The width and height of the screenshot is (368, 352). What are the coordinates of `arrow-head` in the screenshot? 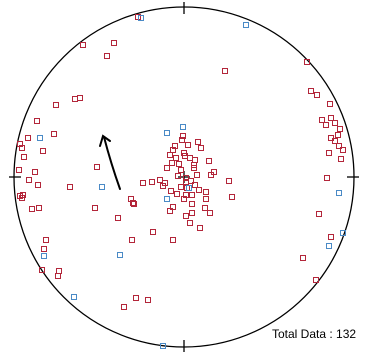 It's located at (105, 140).